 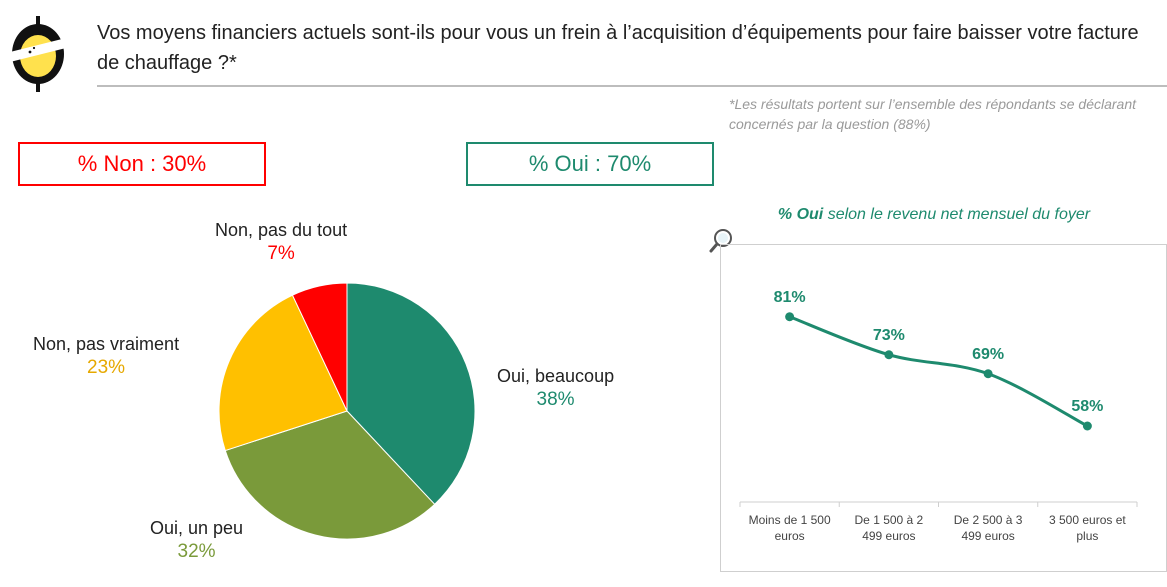 I want to click on pie-label-non-pas-vraiment: Non, pas vraiment 23%, so click(x=106, y=356).